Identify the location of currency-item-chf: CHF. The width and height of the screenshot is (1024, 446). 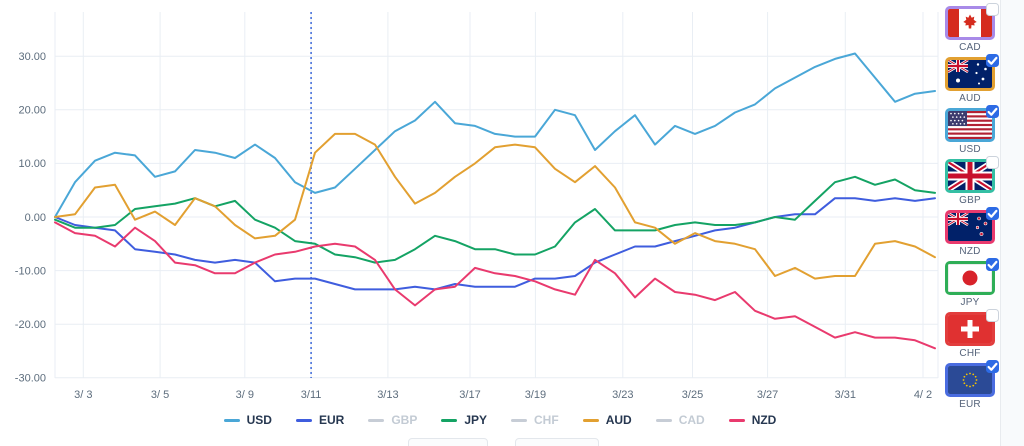
(972, 334).